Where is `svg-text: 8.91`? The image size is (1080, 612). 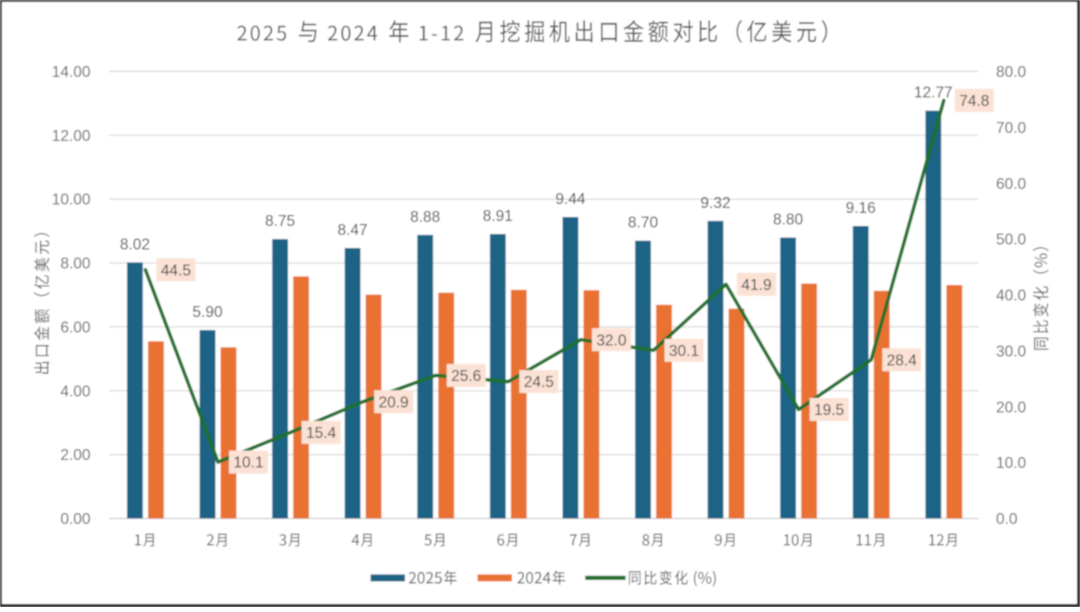 svg-text: 8.91 is located at coordinates (498, 216).